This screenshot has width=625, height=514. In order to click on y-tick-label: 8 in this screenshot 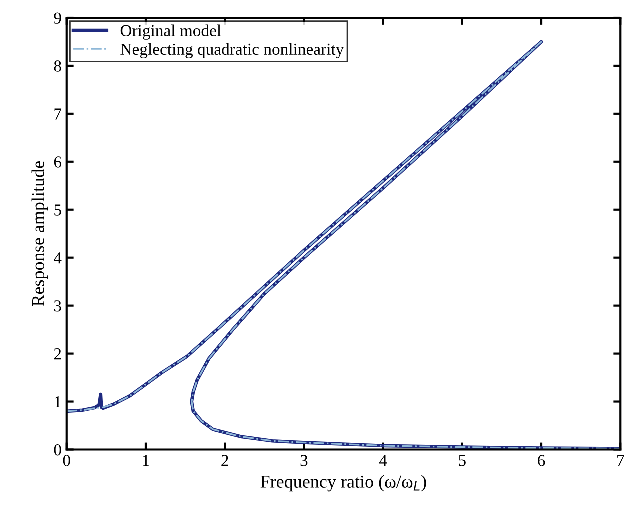, I will do `click(58, 66)`.